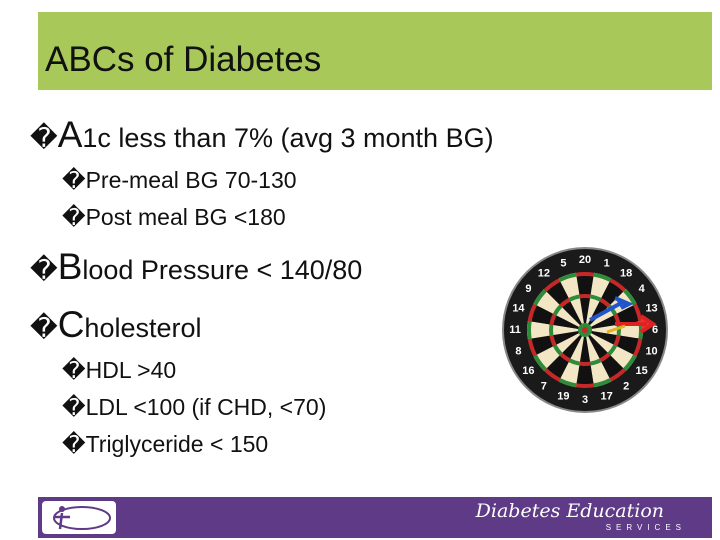 Image resolution: width=720 pixels, height=540 pixels. I want to click on board-number: 9, so click(528, 289).